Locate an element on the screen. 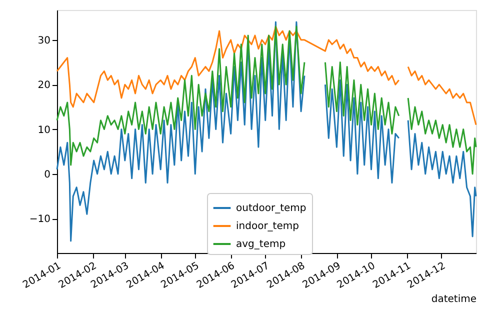  legend-label: indoor_temp is located at coordinates (267, 226).